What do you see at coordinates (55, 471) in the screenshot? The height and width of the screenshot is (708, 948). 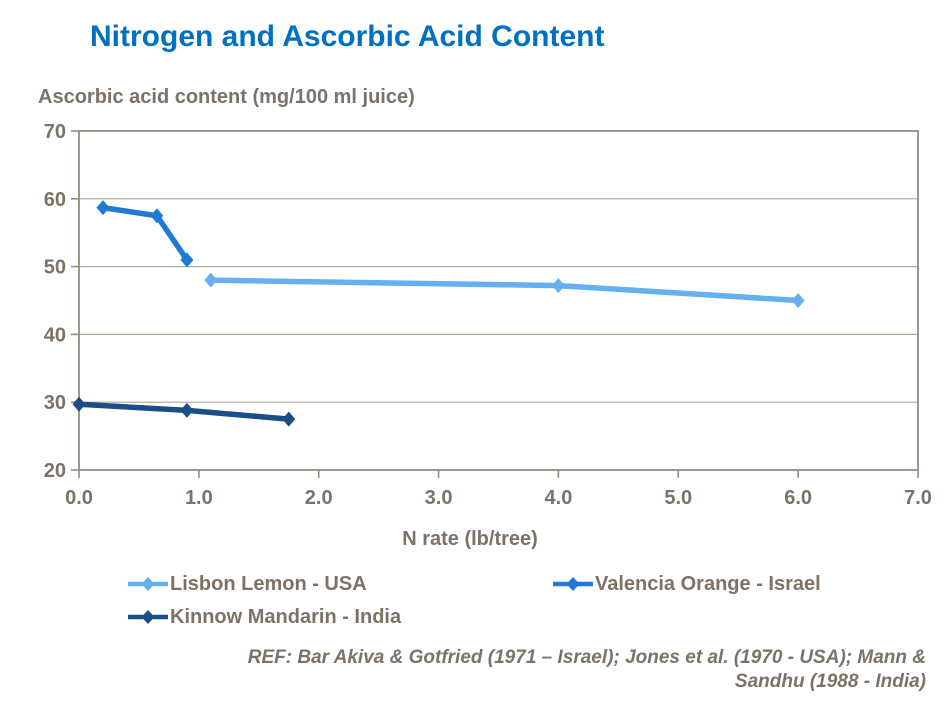 I see `y-tick-label: 20` at bounding box center [55, 471].